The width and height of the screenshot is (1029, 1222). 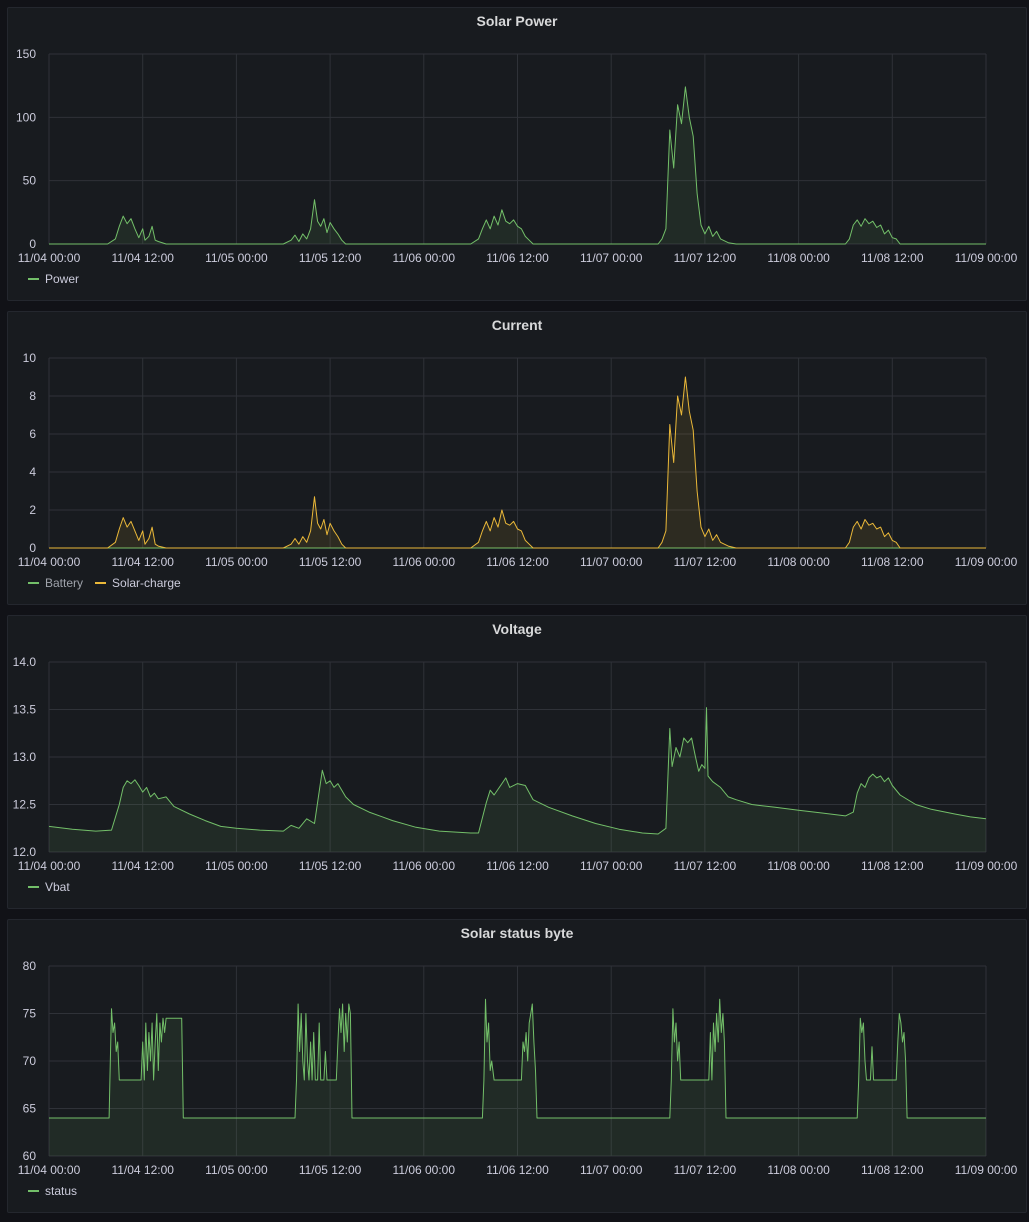 I want to click on series-line-power, so click(x=517, y=165).